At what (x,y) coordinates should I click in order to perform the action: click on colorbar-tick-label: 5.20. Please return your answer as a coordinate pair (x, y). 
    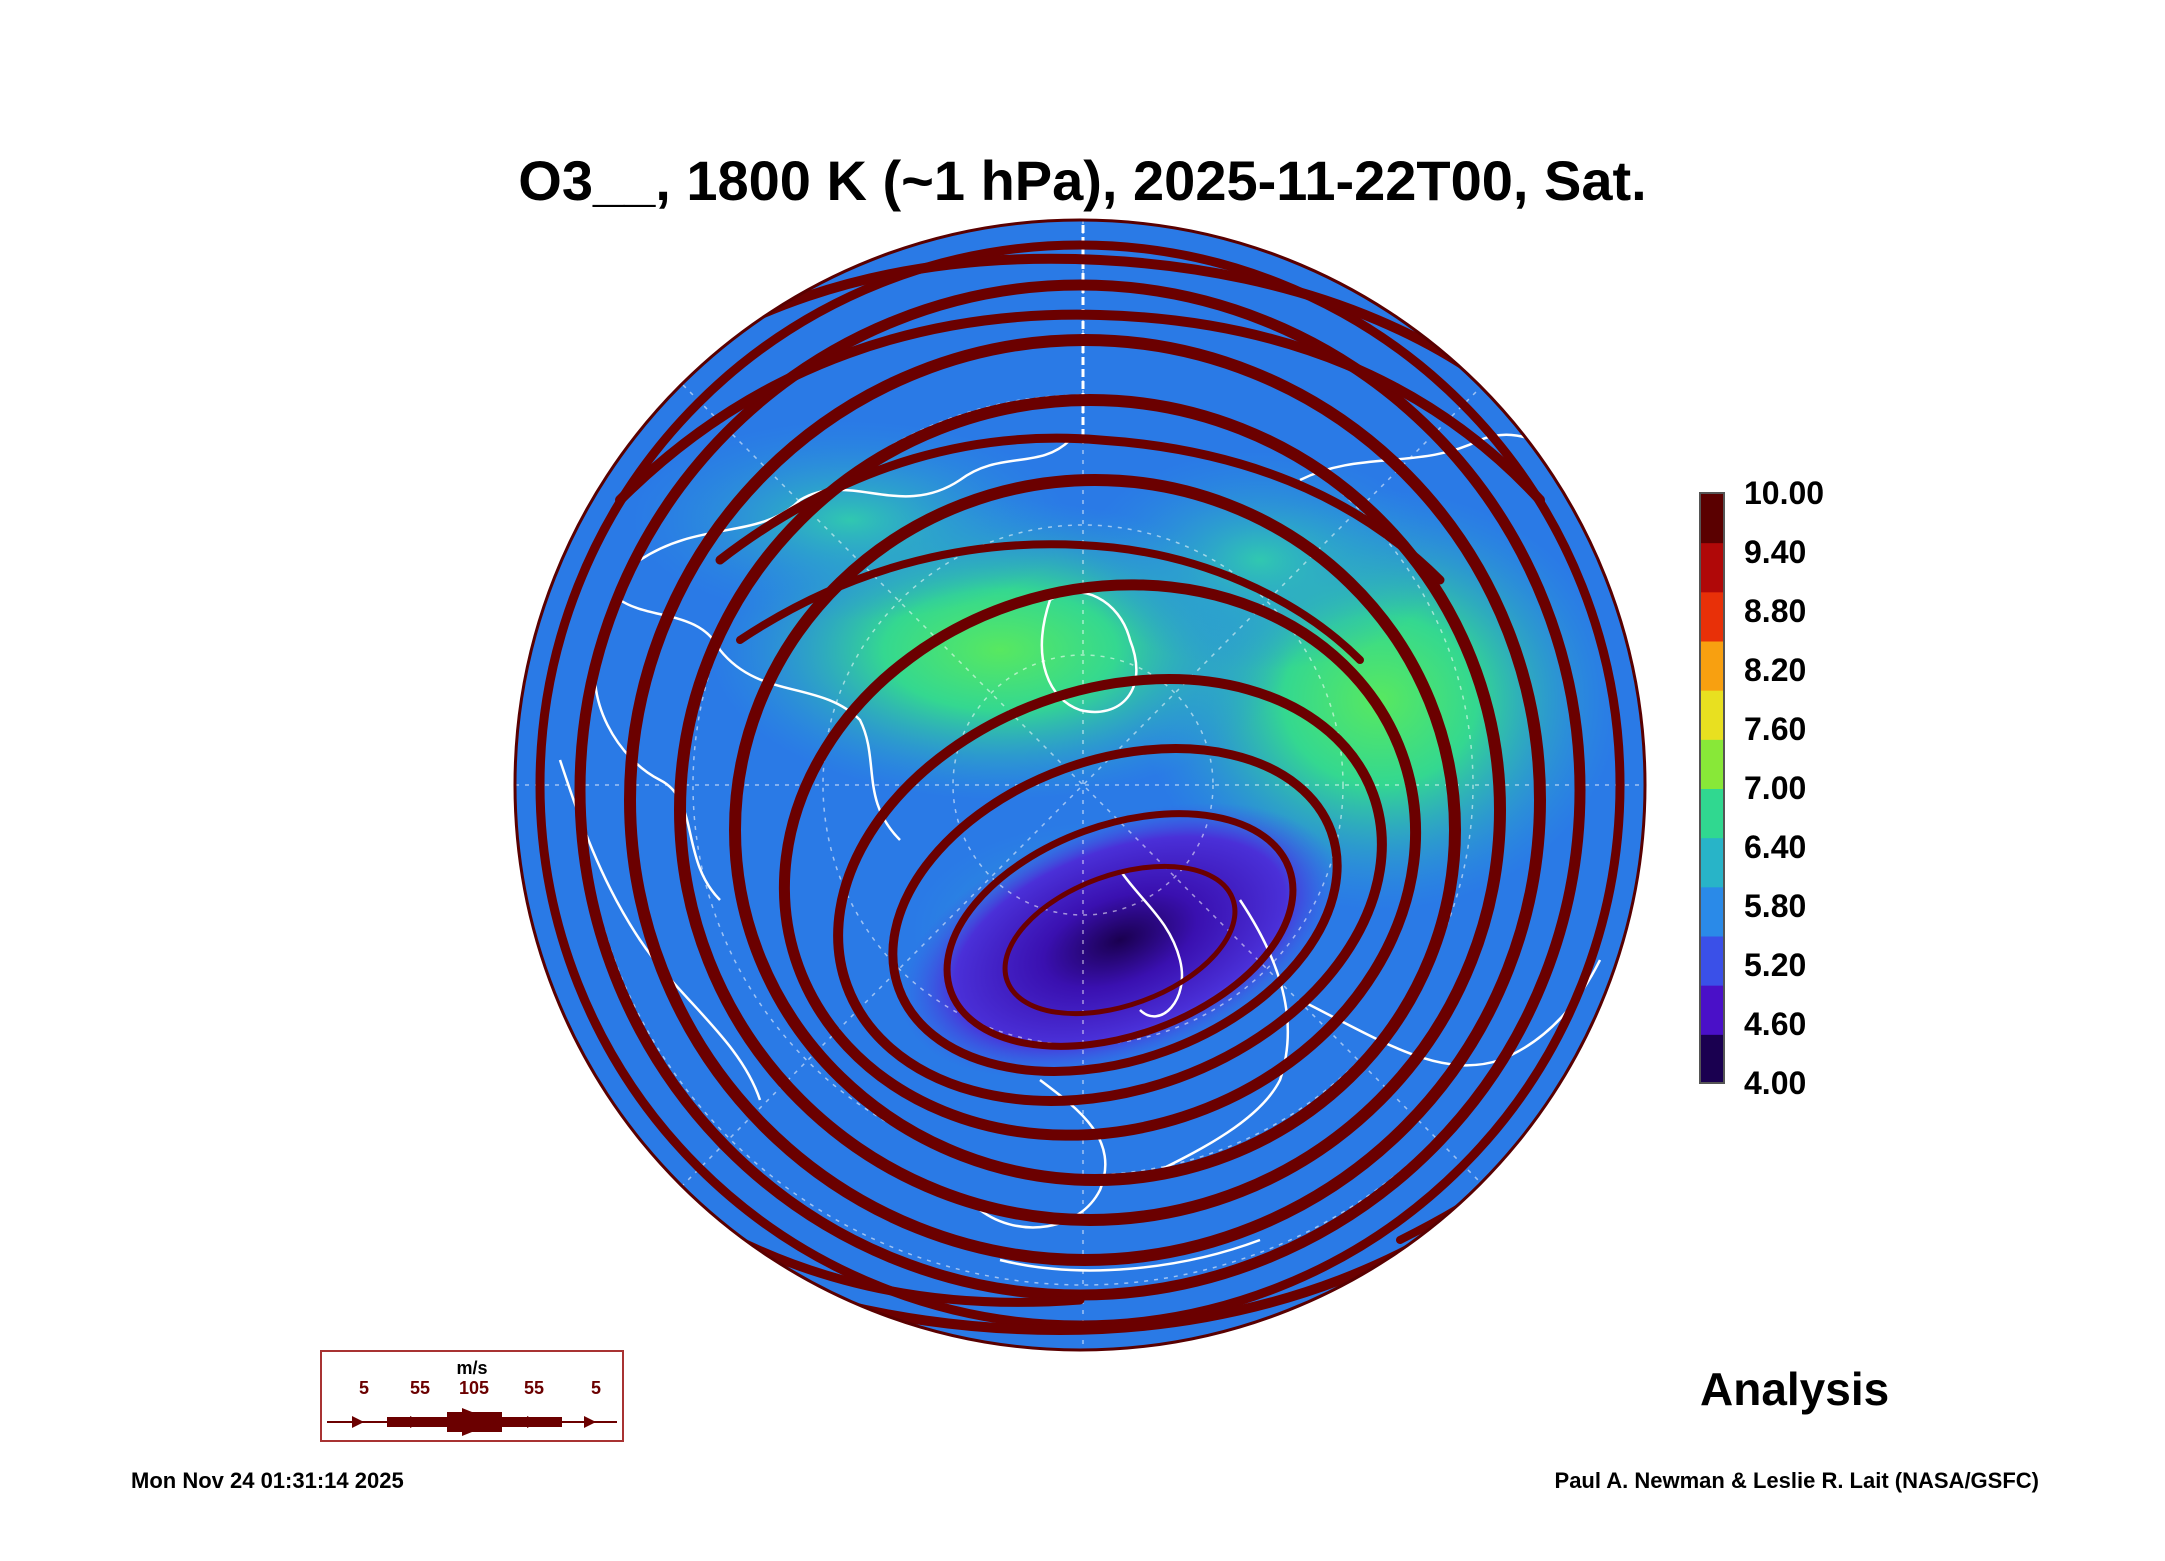
    Looking at the image, I should click on (1775, 965).